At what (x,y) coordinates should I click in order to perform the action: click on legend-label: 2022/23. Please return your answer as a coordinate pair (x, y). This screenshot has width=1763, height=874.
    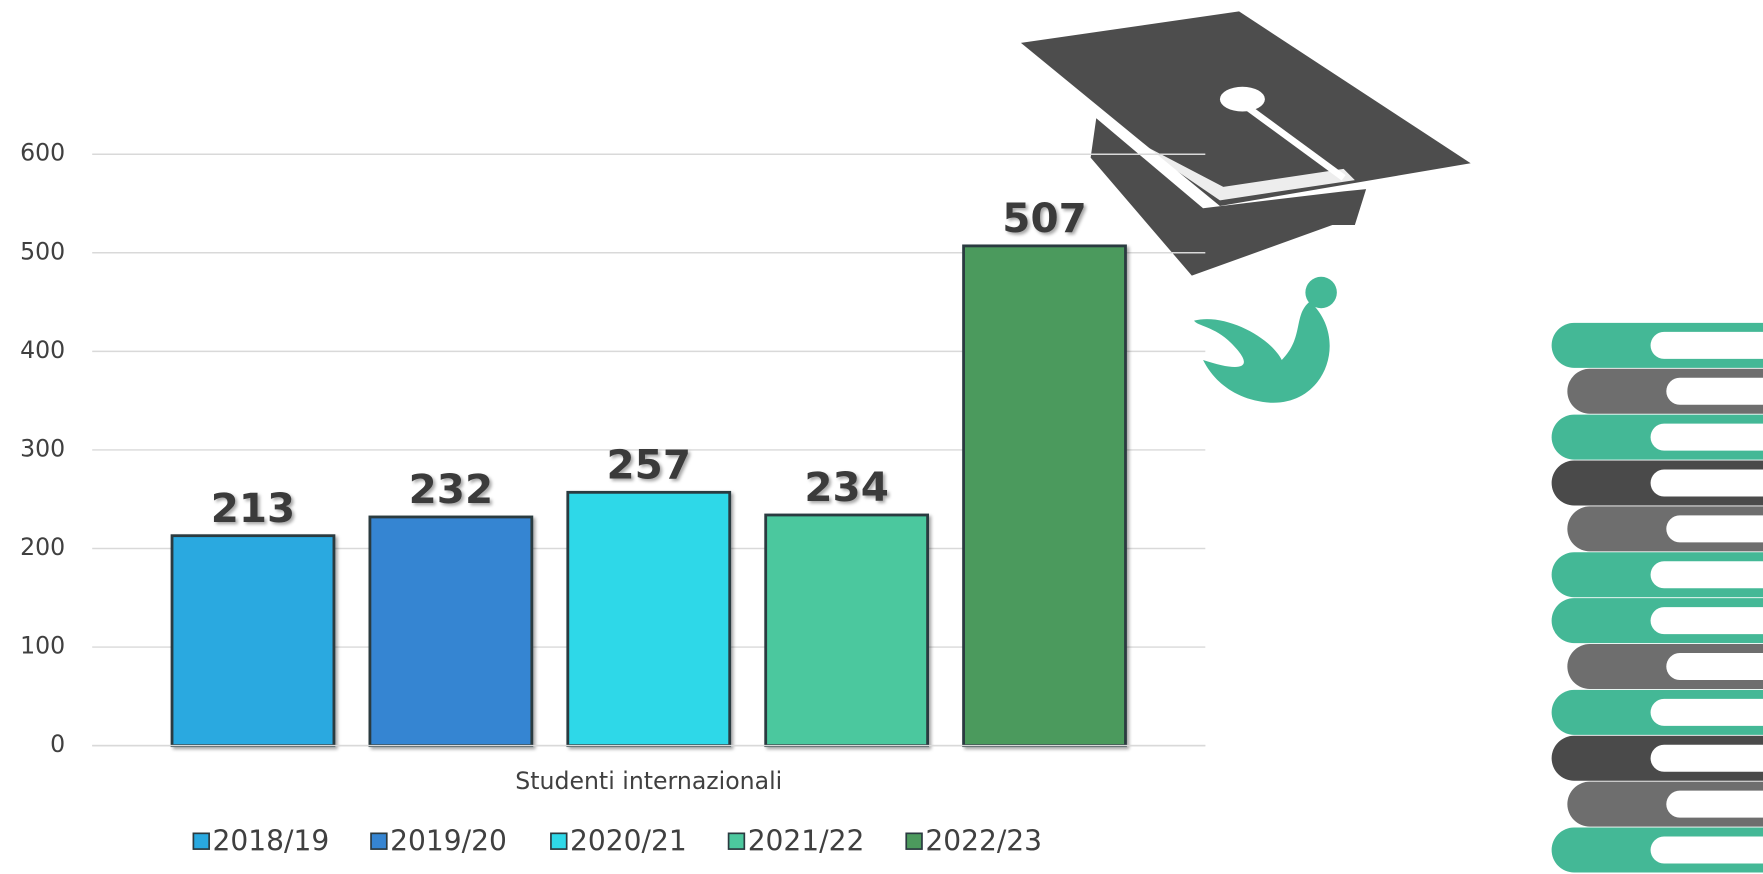
    Looking at the image, I should click on (983, 840).